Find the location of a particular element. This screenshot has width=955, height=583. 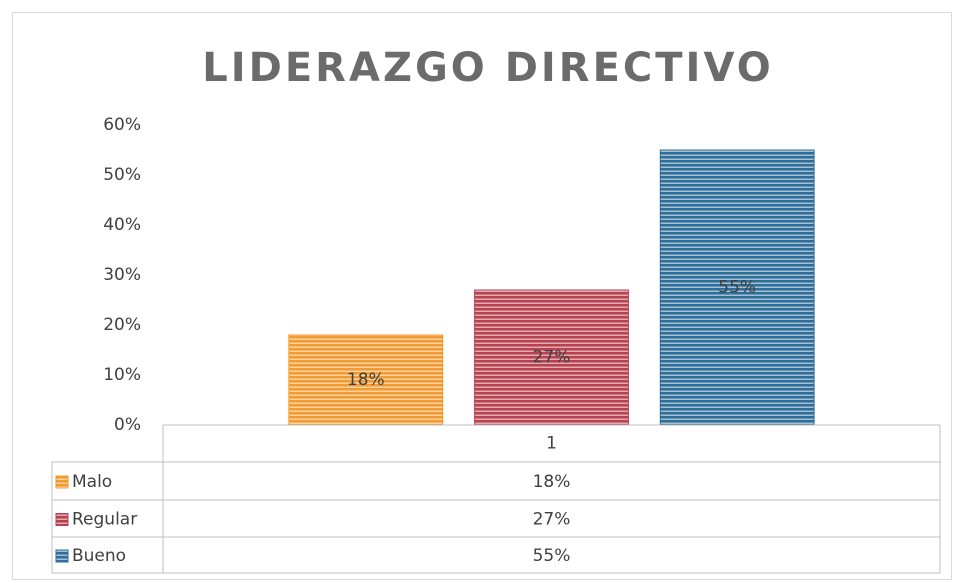

data-label: 55% is located at coordinates (737, 288).